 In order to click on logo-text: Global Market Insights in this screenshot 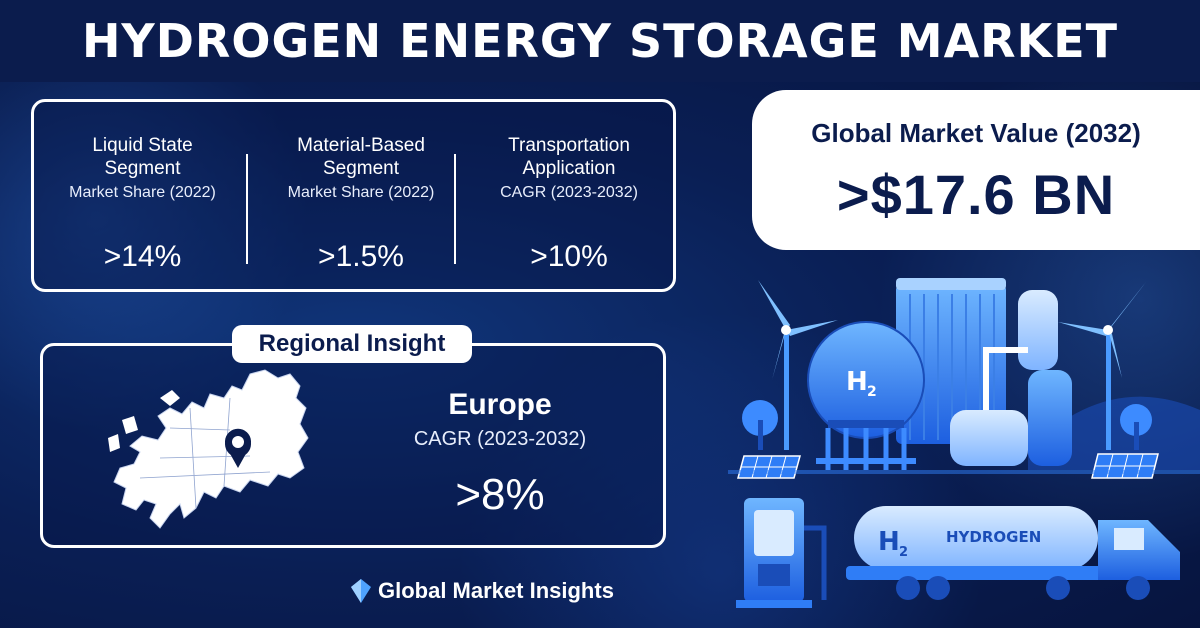, I will do `click(496, 590)`.